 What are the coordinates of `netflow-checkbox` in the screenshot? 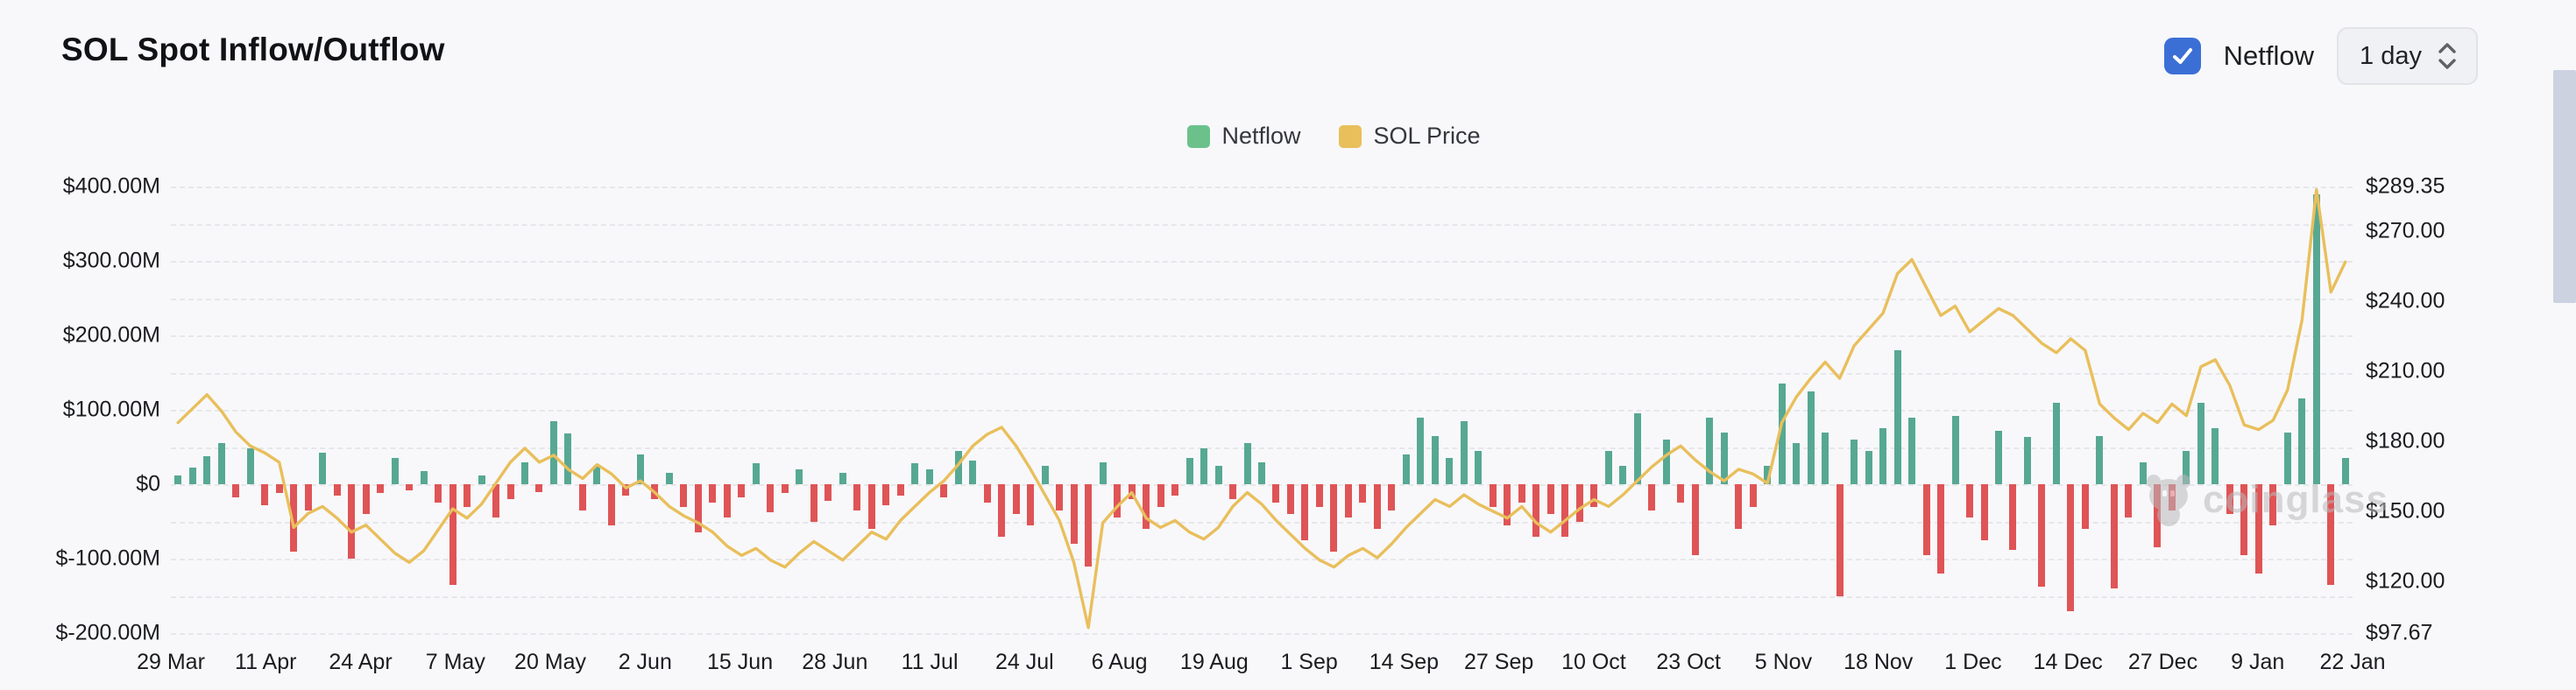 It's located at (2182, 56).